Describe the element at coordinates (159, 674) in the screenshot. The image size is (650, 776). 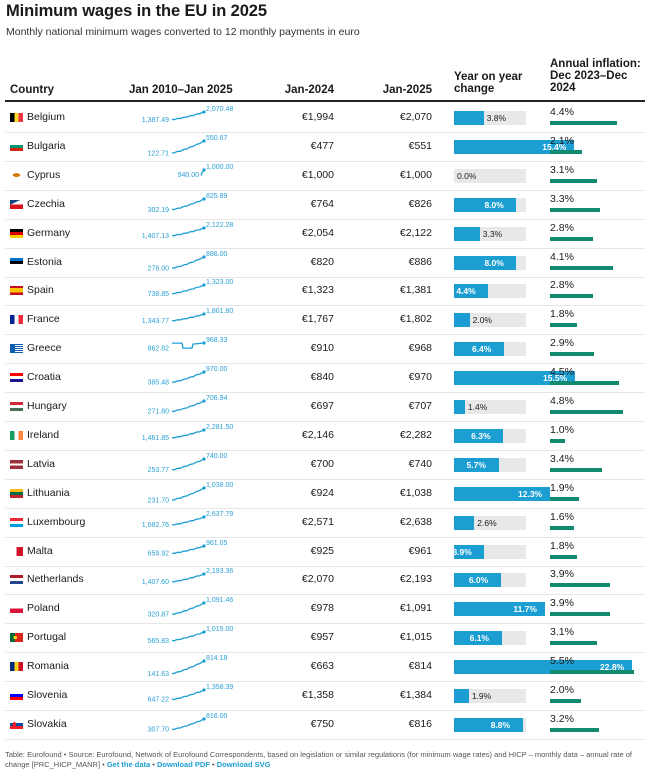
I see `trend-start-label: 141.63` at that location.